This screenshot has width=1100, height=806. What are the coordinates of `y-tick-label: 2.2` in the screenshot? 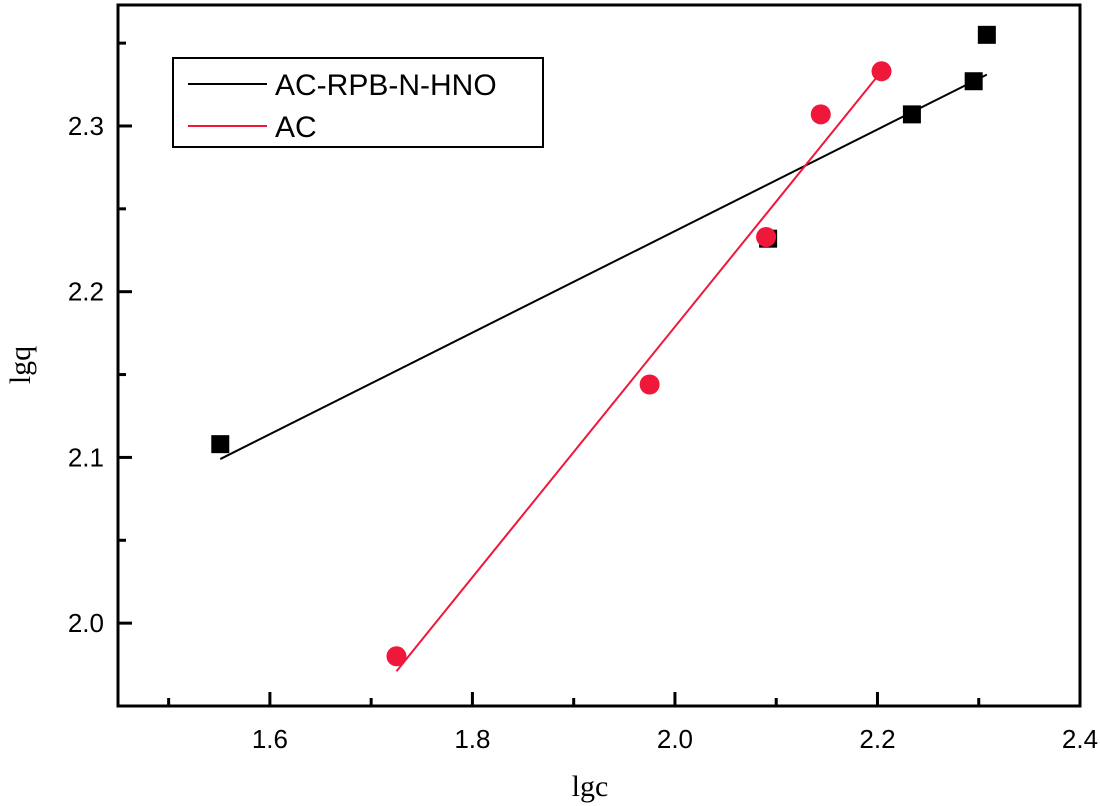 It's located at (86, 292).